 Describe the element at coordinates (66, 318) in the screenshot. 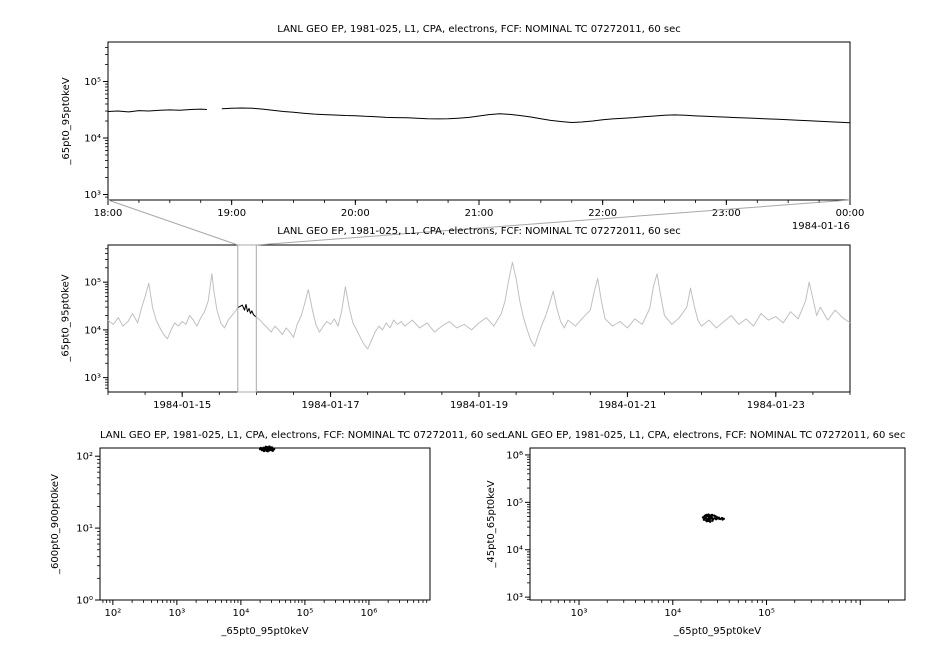

I see `panel2-y-axis-label: _65pt0_95pt0keV` at that location.